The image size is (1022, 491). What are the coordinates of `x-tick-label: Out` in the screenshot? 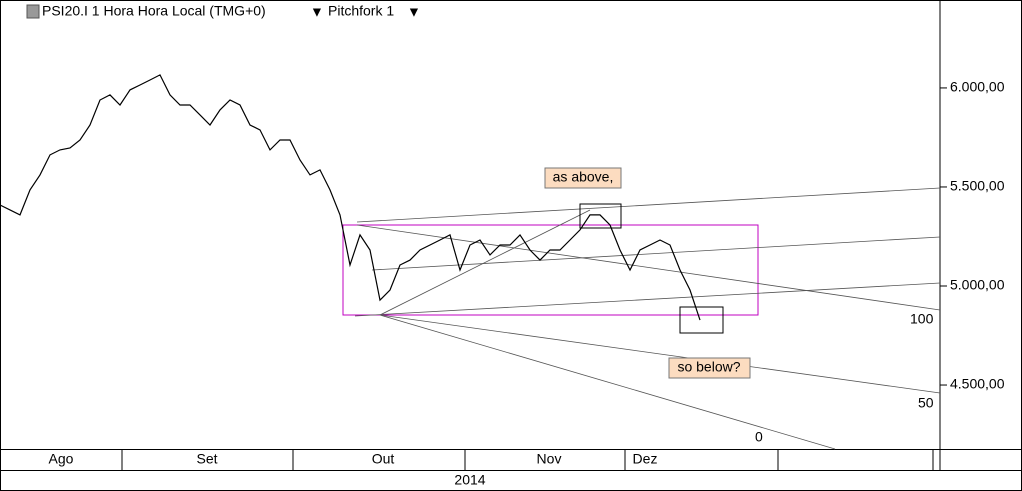 It's located at (383, 459).